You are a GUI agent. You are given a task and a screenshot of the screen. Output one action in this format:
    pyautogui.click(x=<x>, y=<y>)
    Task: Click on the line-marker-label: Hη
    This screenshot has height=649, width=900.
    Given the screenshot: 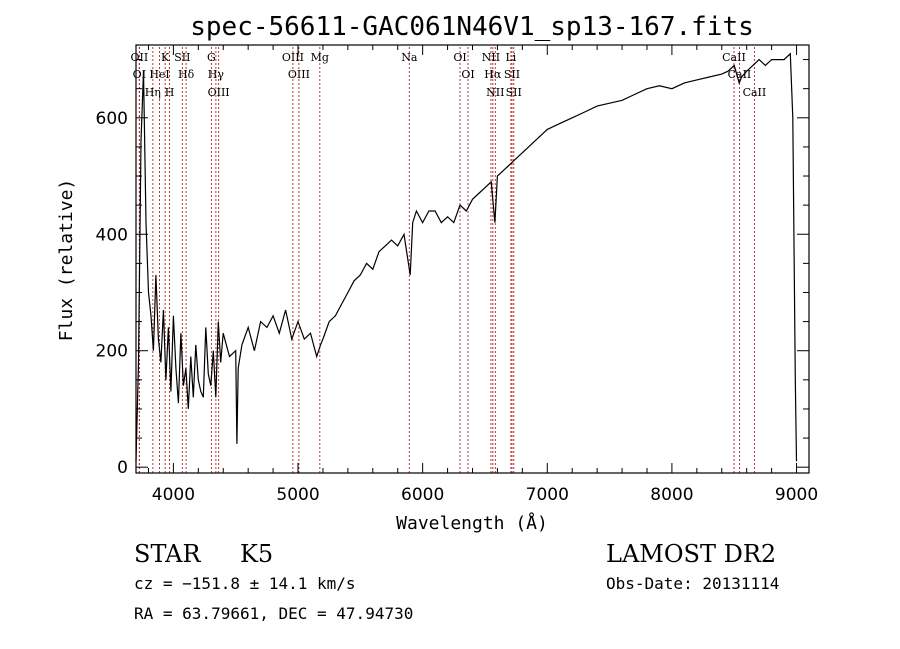 What is the action you would take?
    pyautogui.click(x=153, y=92)
    